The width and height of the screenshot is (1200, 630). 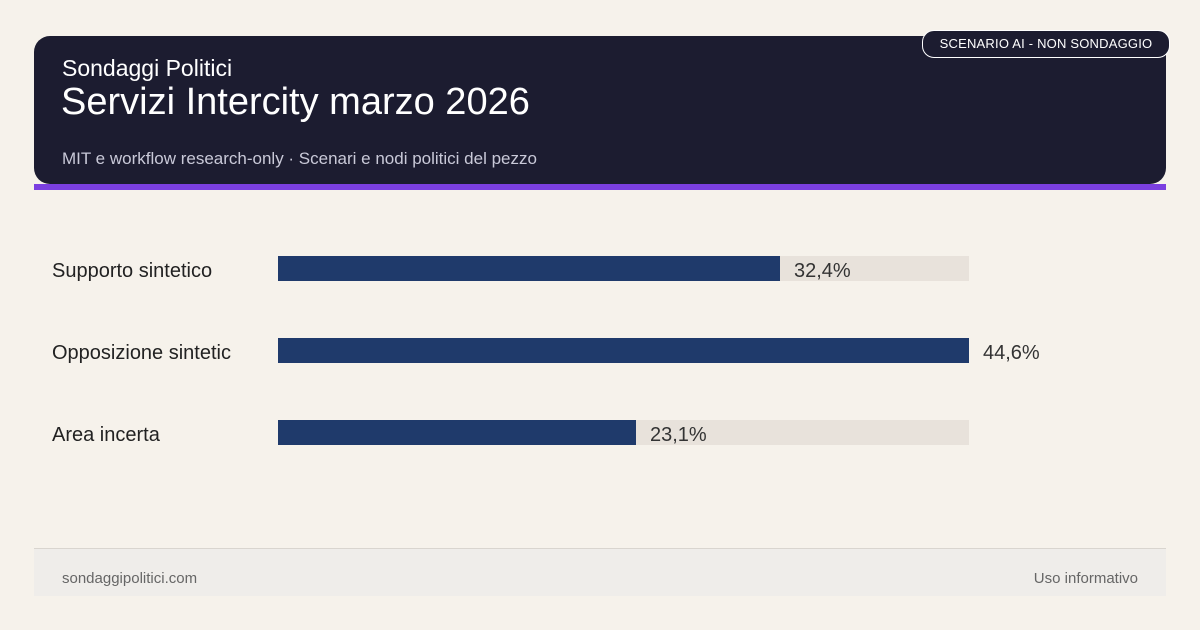 What do you see at coordinates (147, 68) in the screenshot?
I see `brand-name: Sondaggi Politici` at bounding box center [147, 68].